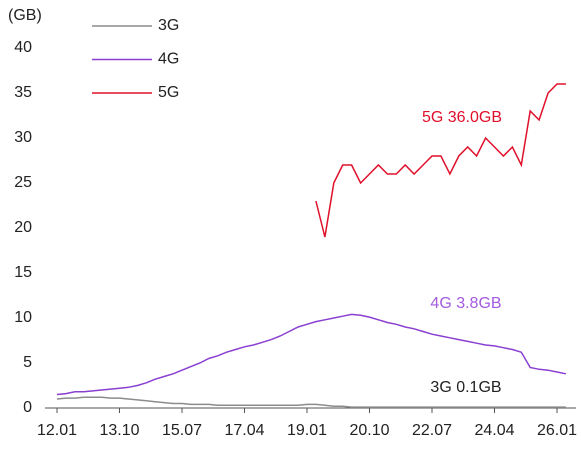 The height and width of the screenshot is (451, 581). What do you see at coordinates (168, 25) in the screenshot?
I see `legend-label: 3G` at bounding box center [168, 25].